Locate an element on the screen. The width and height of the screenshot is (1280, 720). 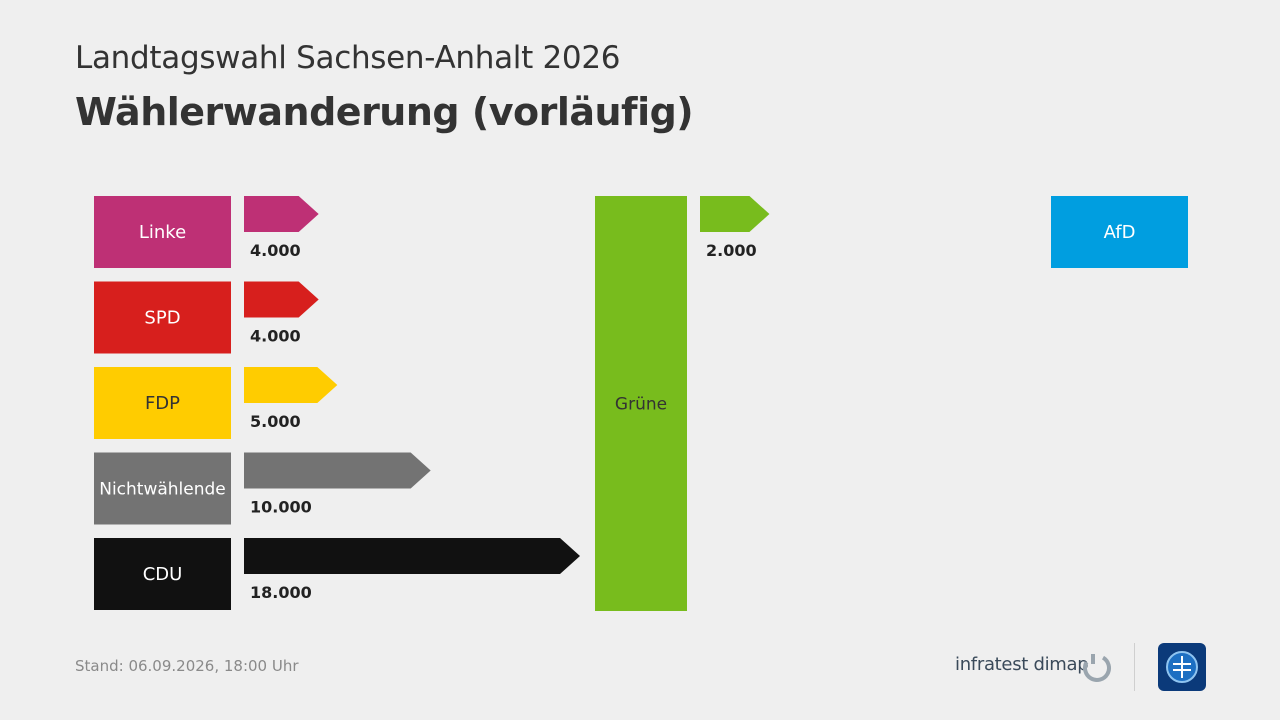
party-box-linke is located at coordinates (162, 232).